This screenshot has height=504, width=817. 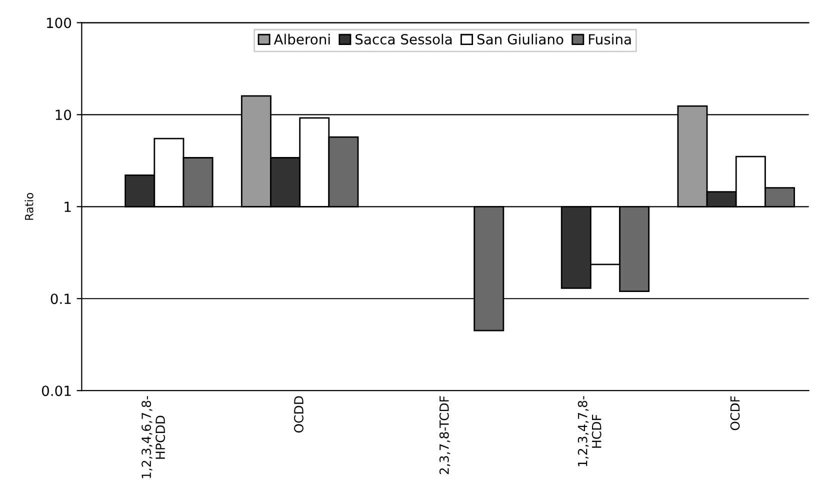 What do you see at coordinates (299, 414) in the screenshot?
I see `x-tick-label: OCDD` at bounding box center [299, 414].